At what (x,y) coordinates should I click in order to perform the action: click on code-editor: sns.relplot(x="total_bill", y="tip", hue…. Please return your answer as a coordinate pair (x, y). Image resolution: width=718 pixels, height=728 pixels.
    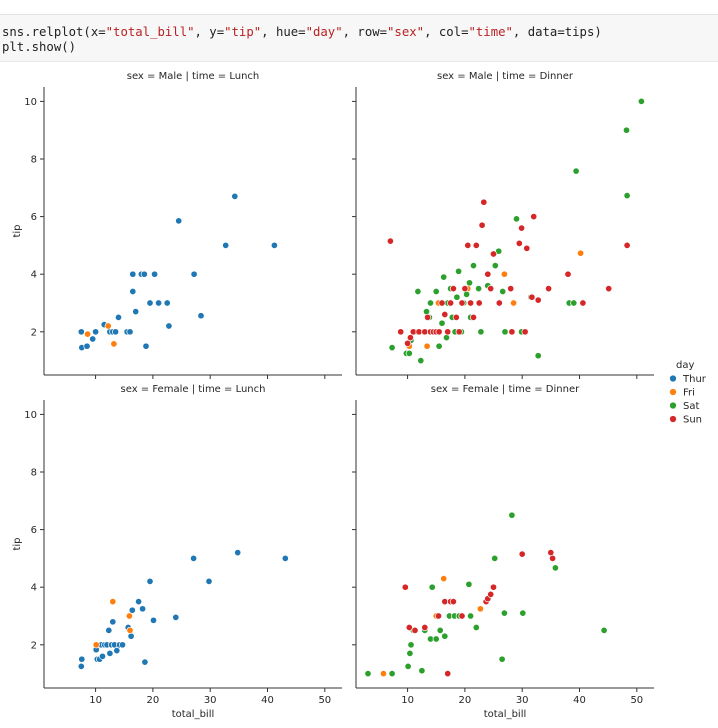
    Looking at the image, I should click on (302, 40).